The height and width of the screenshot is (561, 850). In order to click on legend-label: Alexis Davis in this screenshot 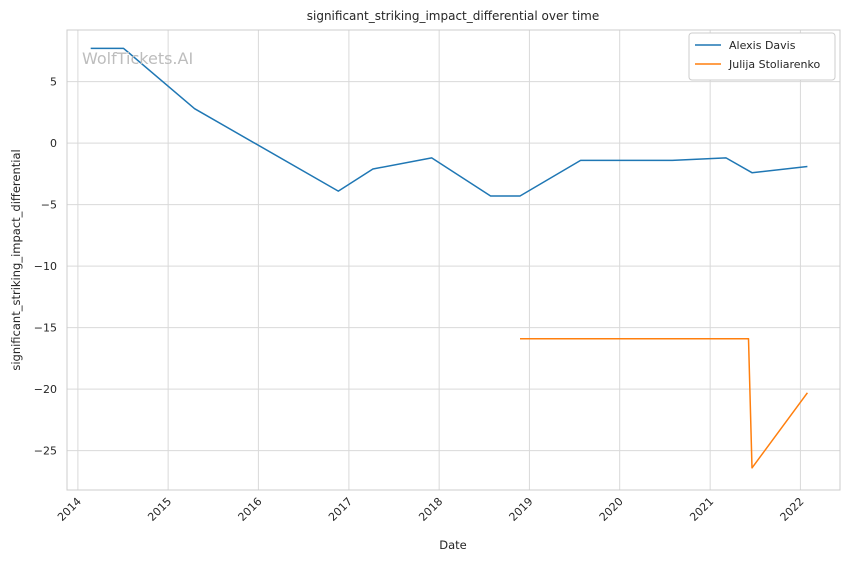, I will do `click(762, 45)`.